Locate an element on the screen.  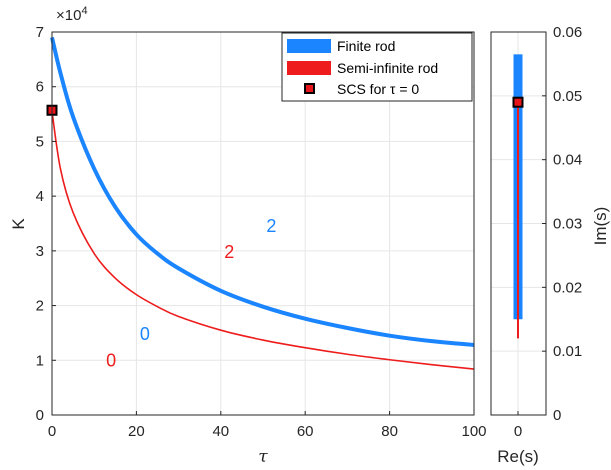
eig-y-axis-label: Im(s) is located at coordinates (600, 226).